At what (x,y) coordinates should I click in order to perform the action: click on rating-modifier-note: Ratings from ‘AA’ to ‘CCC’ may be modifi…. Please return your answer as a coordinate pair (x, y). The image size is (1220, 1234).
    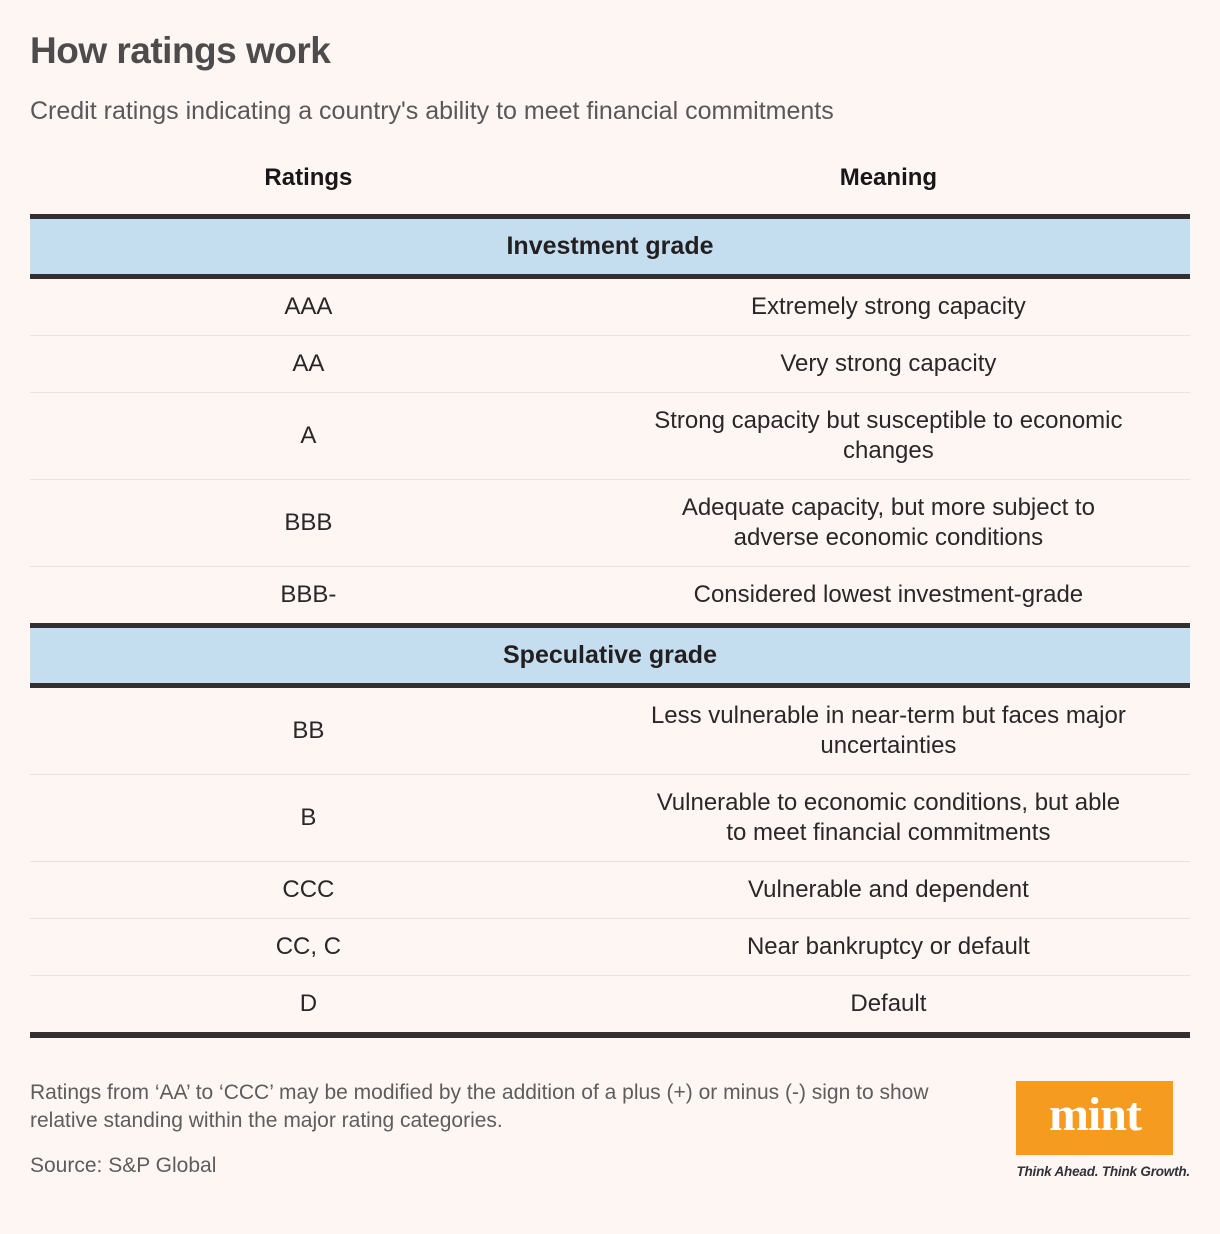
    Looking at the image, I should click on (479, 1106).